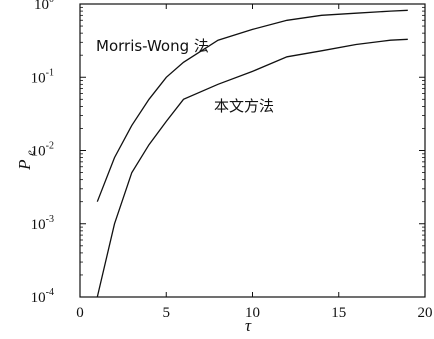 This screenshot has width=434, height=339. Describe the element at coordinates (244, 106) in the screenshot. I see `annotation-proposed-method: 本文方法` at that location.